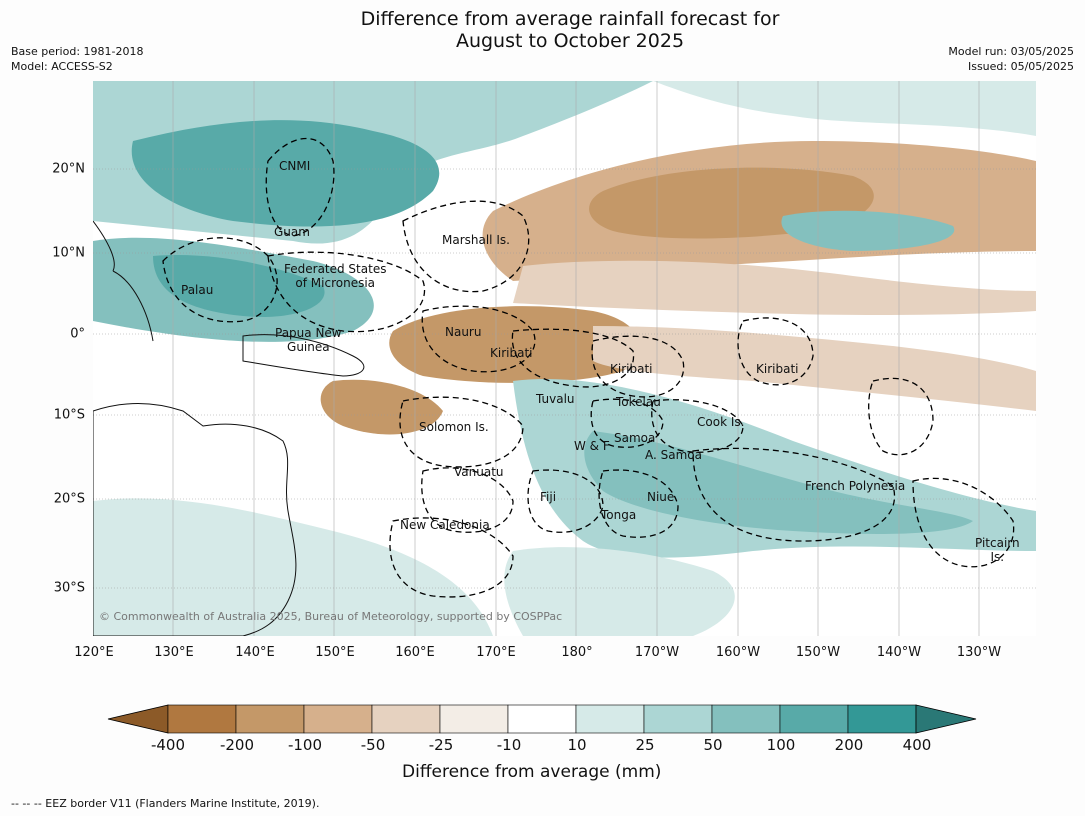 The image size is (1085, 816). Describe the element at coordinates (194, 520) in the screenshot. I see `australia-coastline` at that location.